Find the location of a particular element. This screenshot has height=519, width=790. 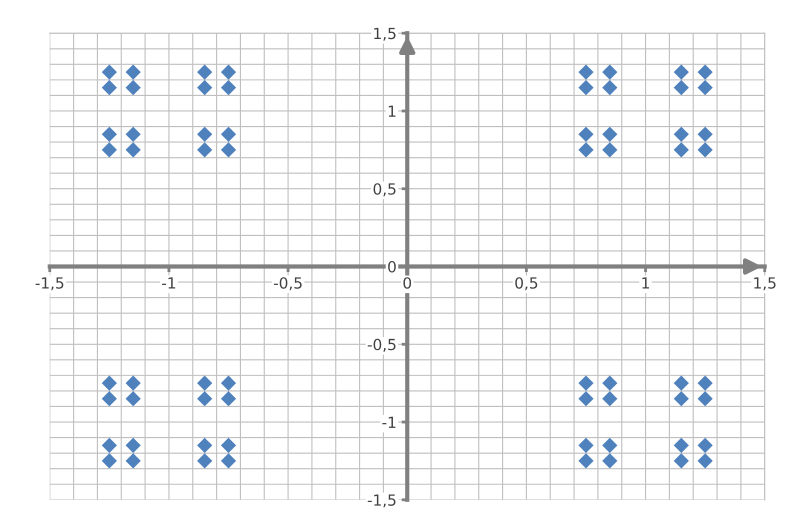

y-tick-label: 0,5 is located at coordinates (385, 189).